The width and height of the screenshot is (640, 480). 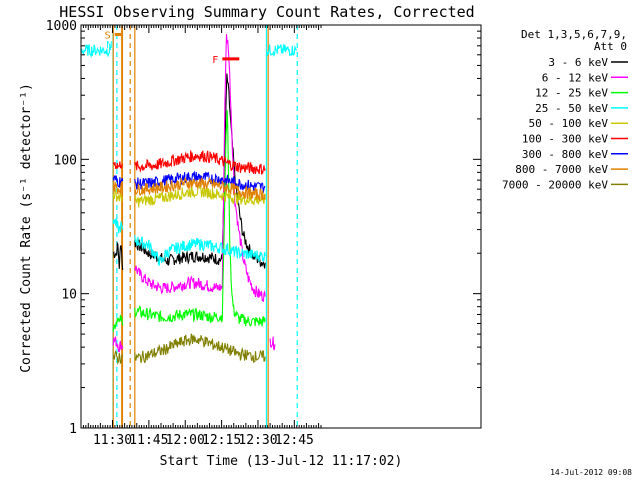 I want to click on legend-label: 12 - 25 keV, so click(x=571, y=93).